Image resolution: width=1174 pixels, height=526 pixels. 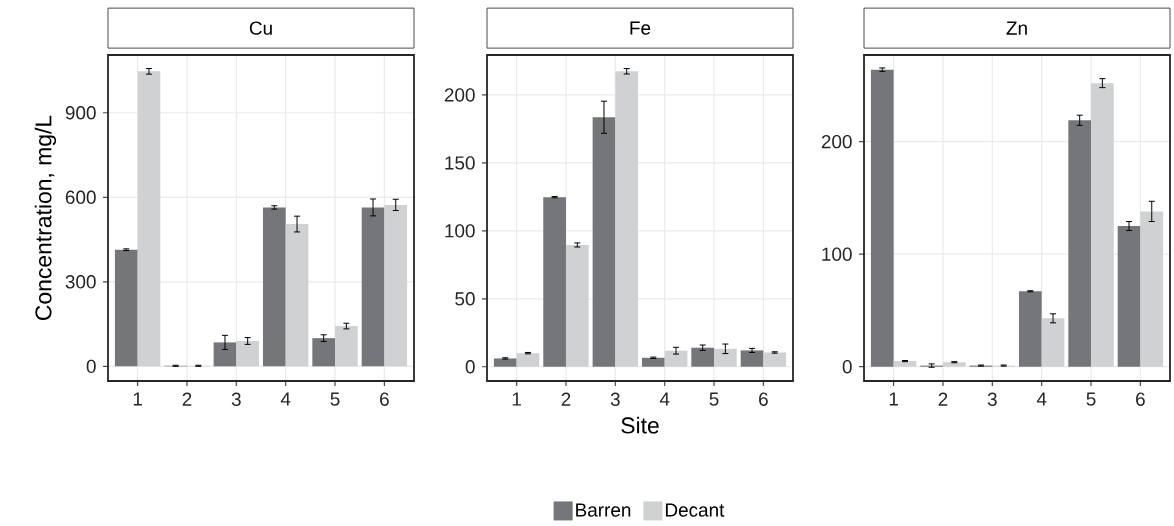 I want to click on y-tick-label: 900, so click(x=80, y=113).